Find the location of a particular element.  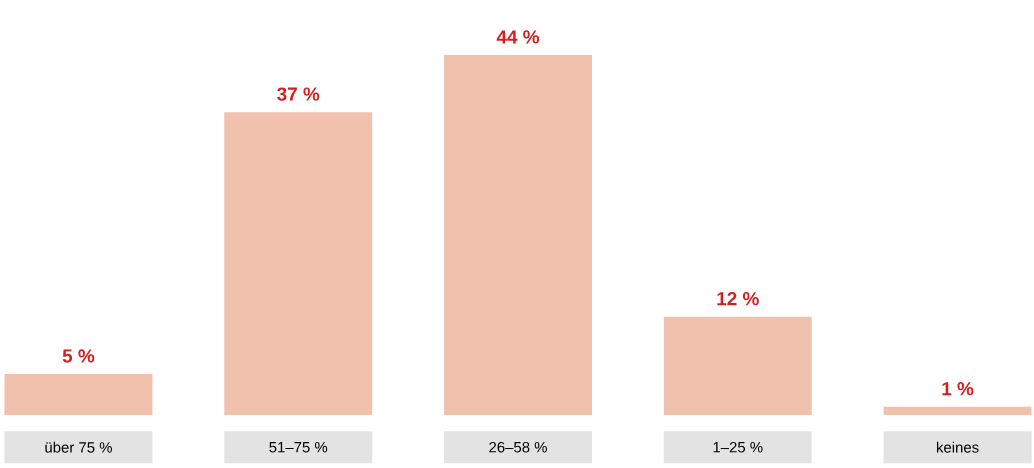

x-tick-label: 51–75 % is located at coordinates (298, 447).